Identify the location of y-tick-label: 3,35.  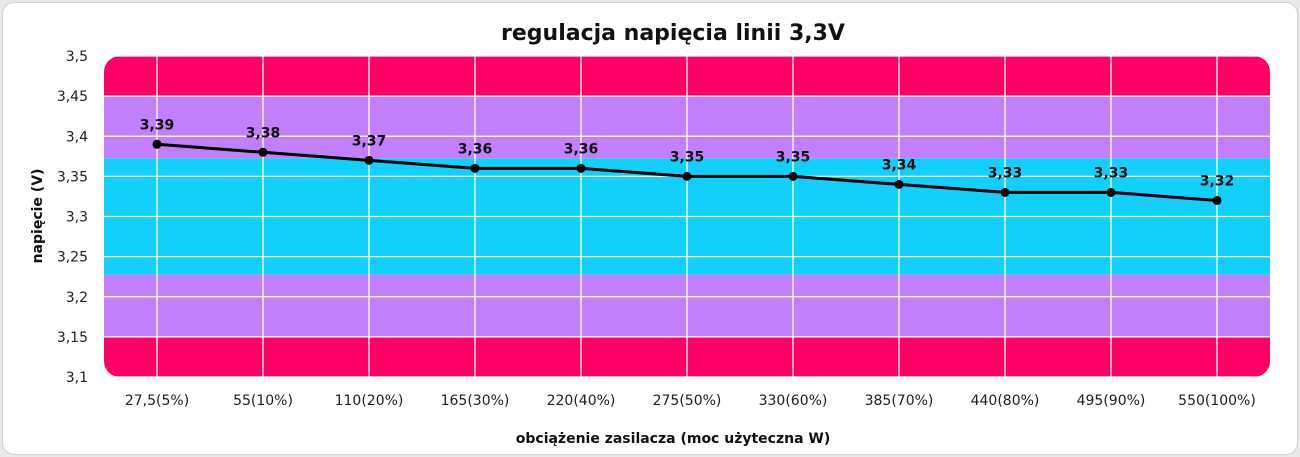
(72, 177).